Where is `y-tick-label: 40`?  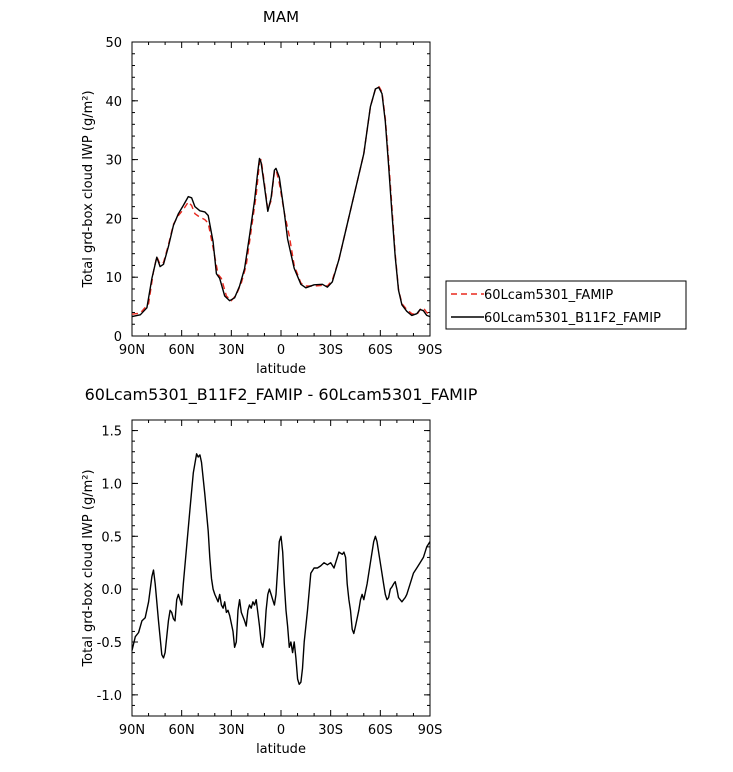
y-tick-label: 40 is located at coordinates (113, 102).